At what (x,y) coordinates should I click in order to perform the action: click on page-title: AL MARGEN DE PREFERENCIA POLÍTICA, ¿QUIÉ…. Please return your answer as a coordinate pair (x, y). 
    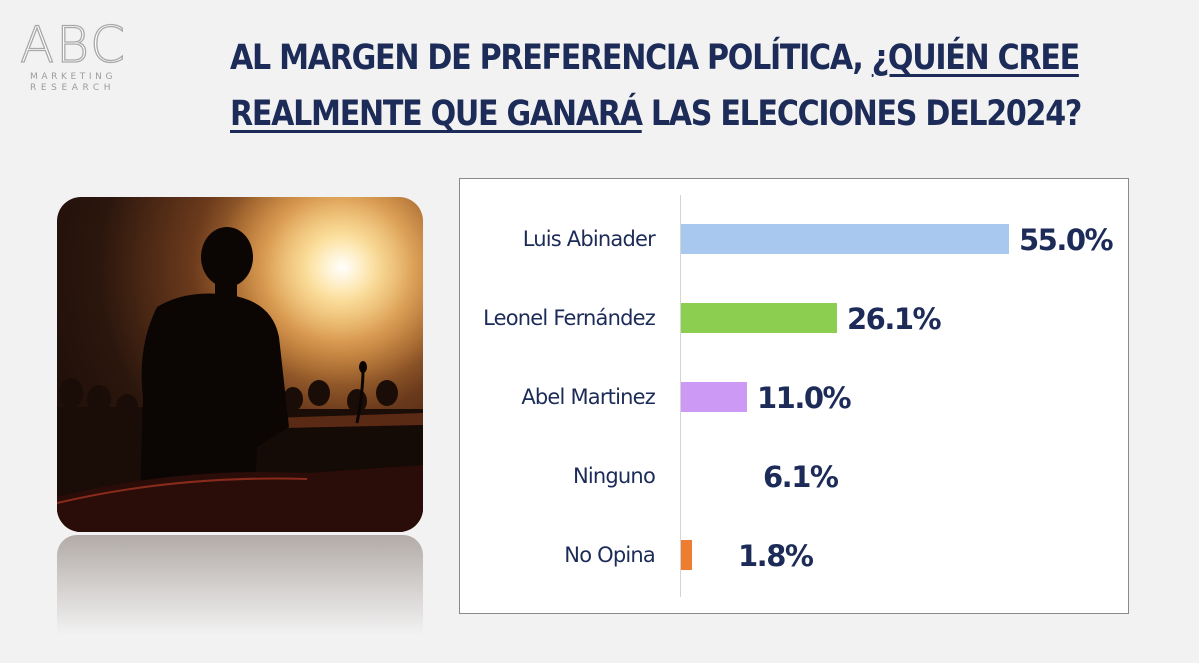
    Looking at the image, I should click on (695, 86).